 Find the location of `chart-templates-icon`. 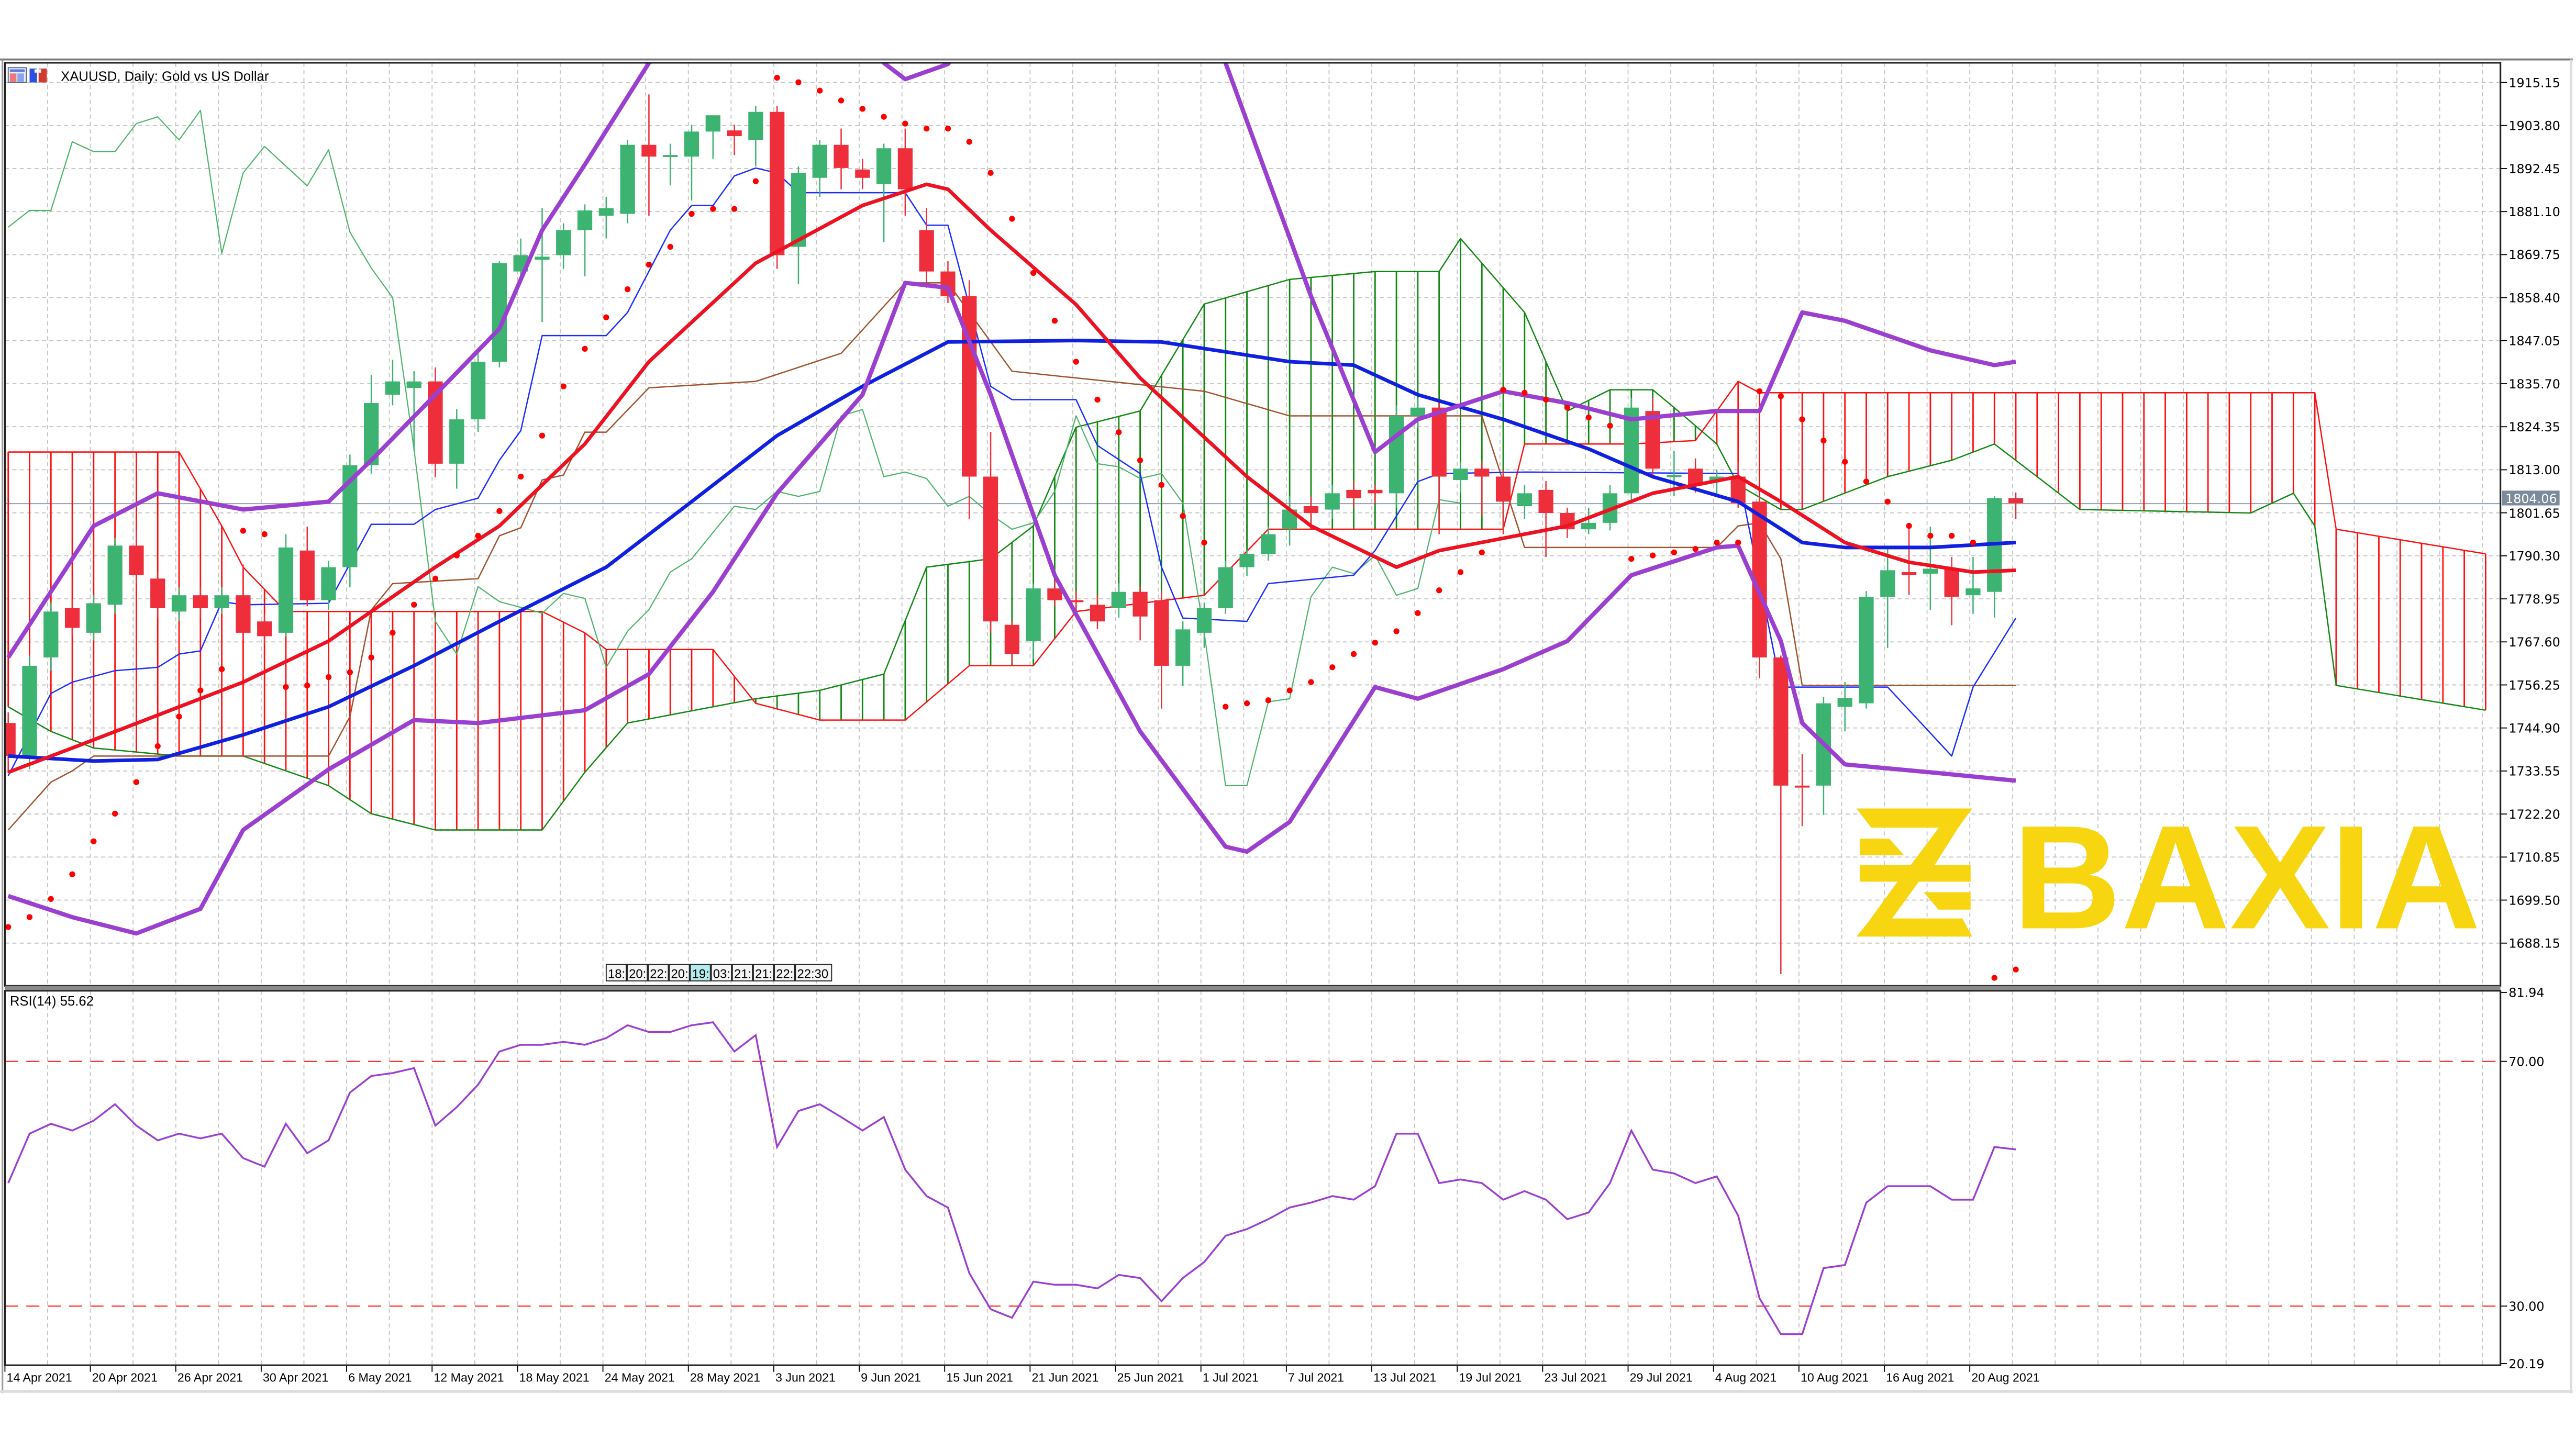

chart-templates-icon is located at coordinates (38, 76).